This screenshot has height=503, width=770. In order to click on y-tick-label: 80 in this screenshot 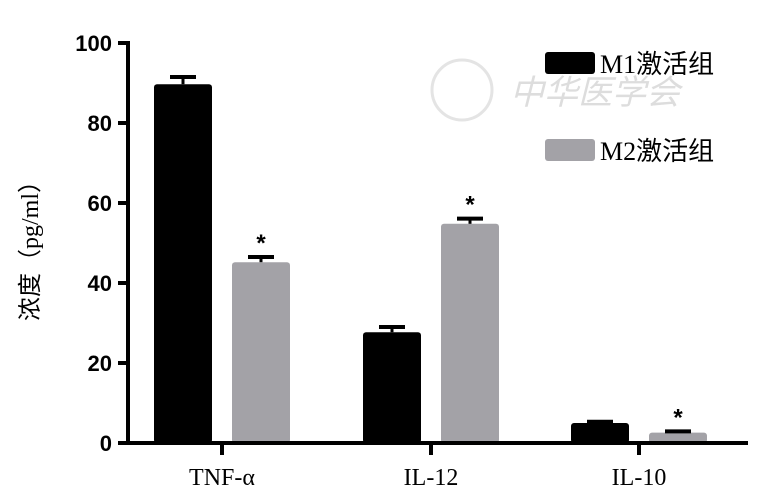, I will do `click(100, 123)`.